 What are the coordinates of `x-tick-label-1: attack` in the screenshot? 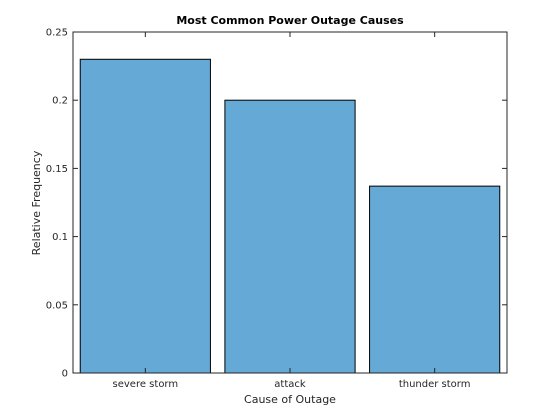 It's located at (290, 384).